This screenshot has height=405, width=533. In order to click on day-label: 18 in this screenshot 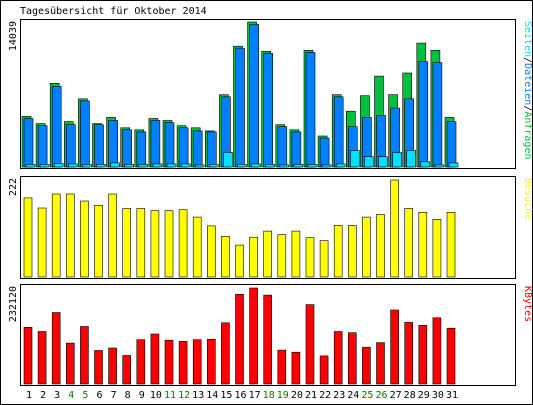, I will do `click(269, 395)`.